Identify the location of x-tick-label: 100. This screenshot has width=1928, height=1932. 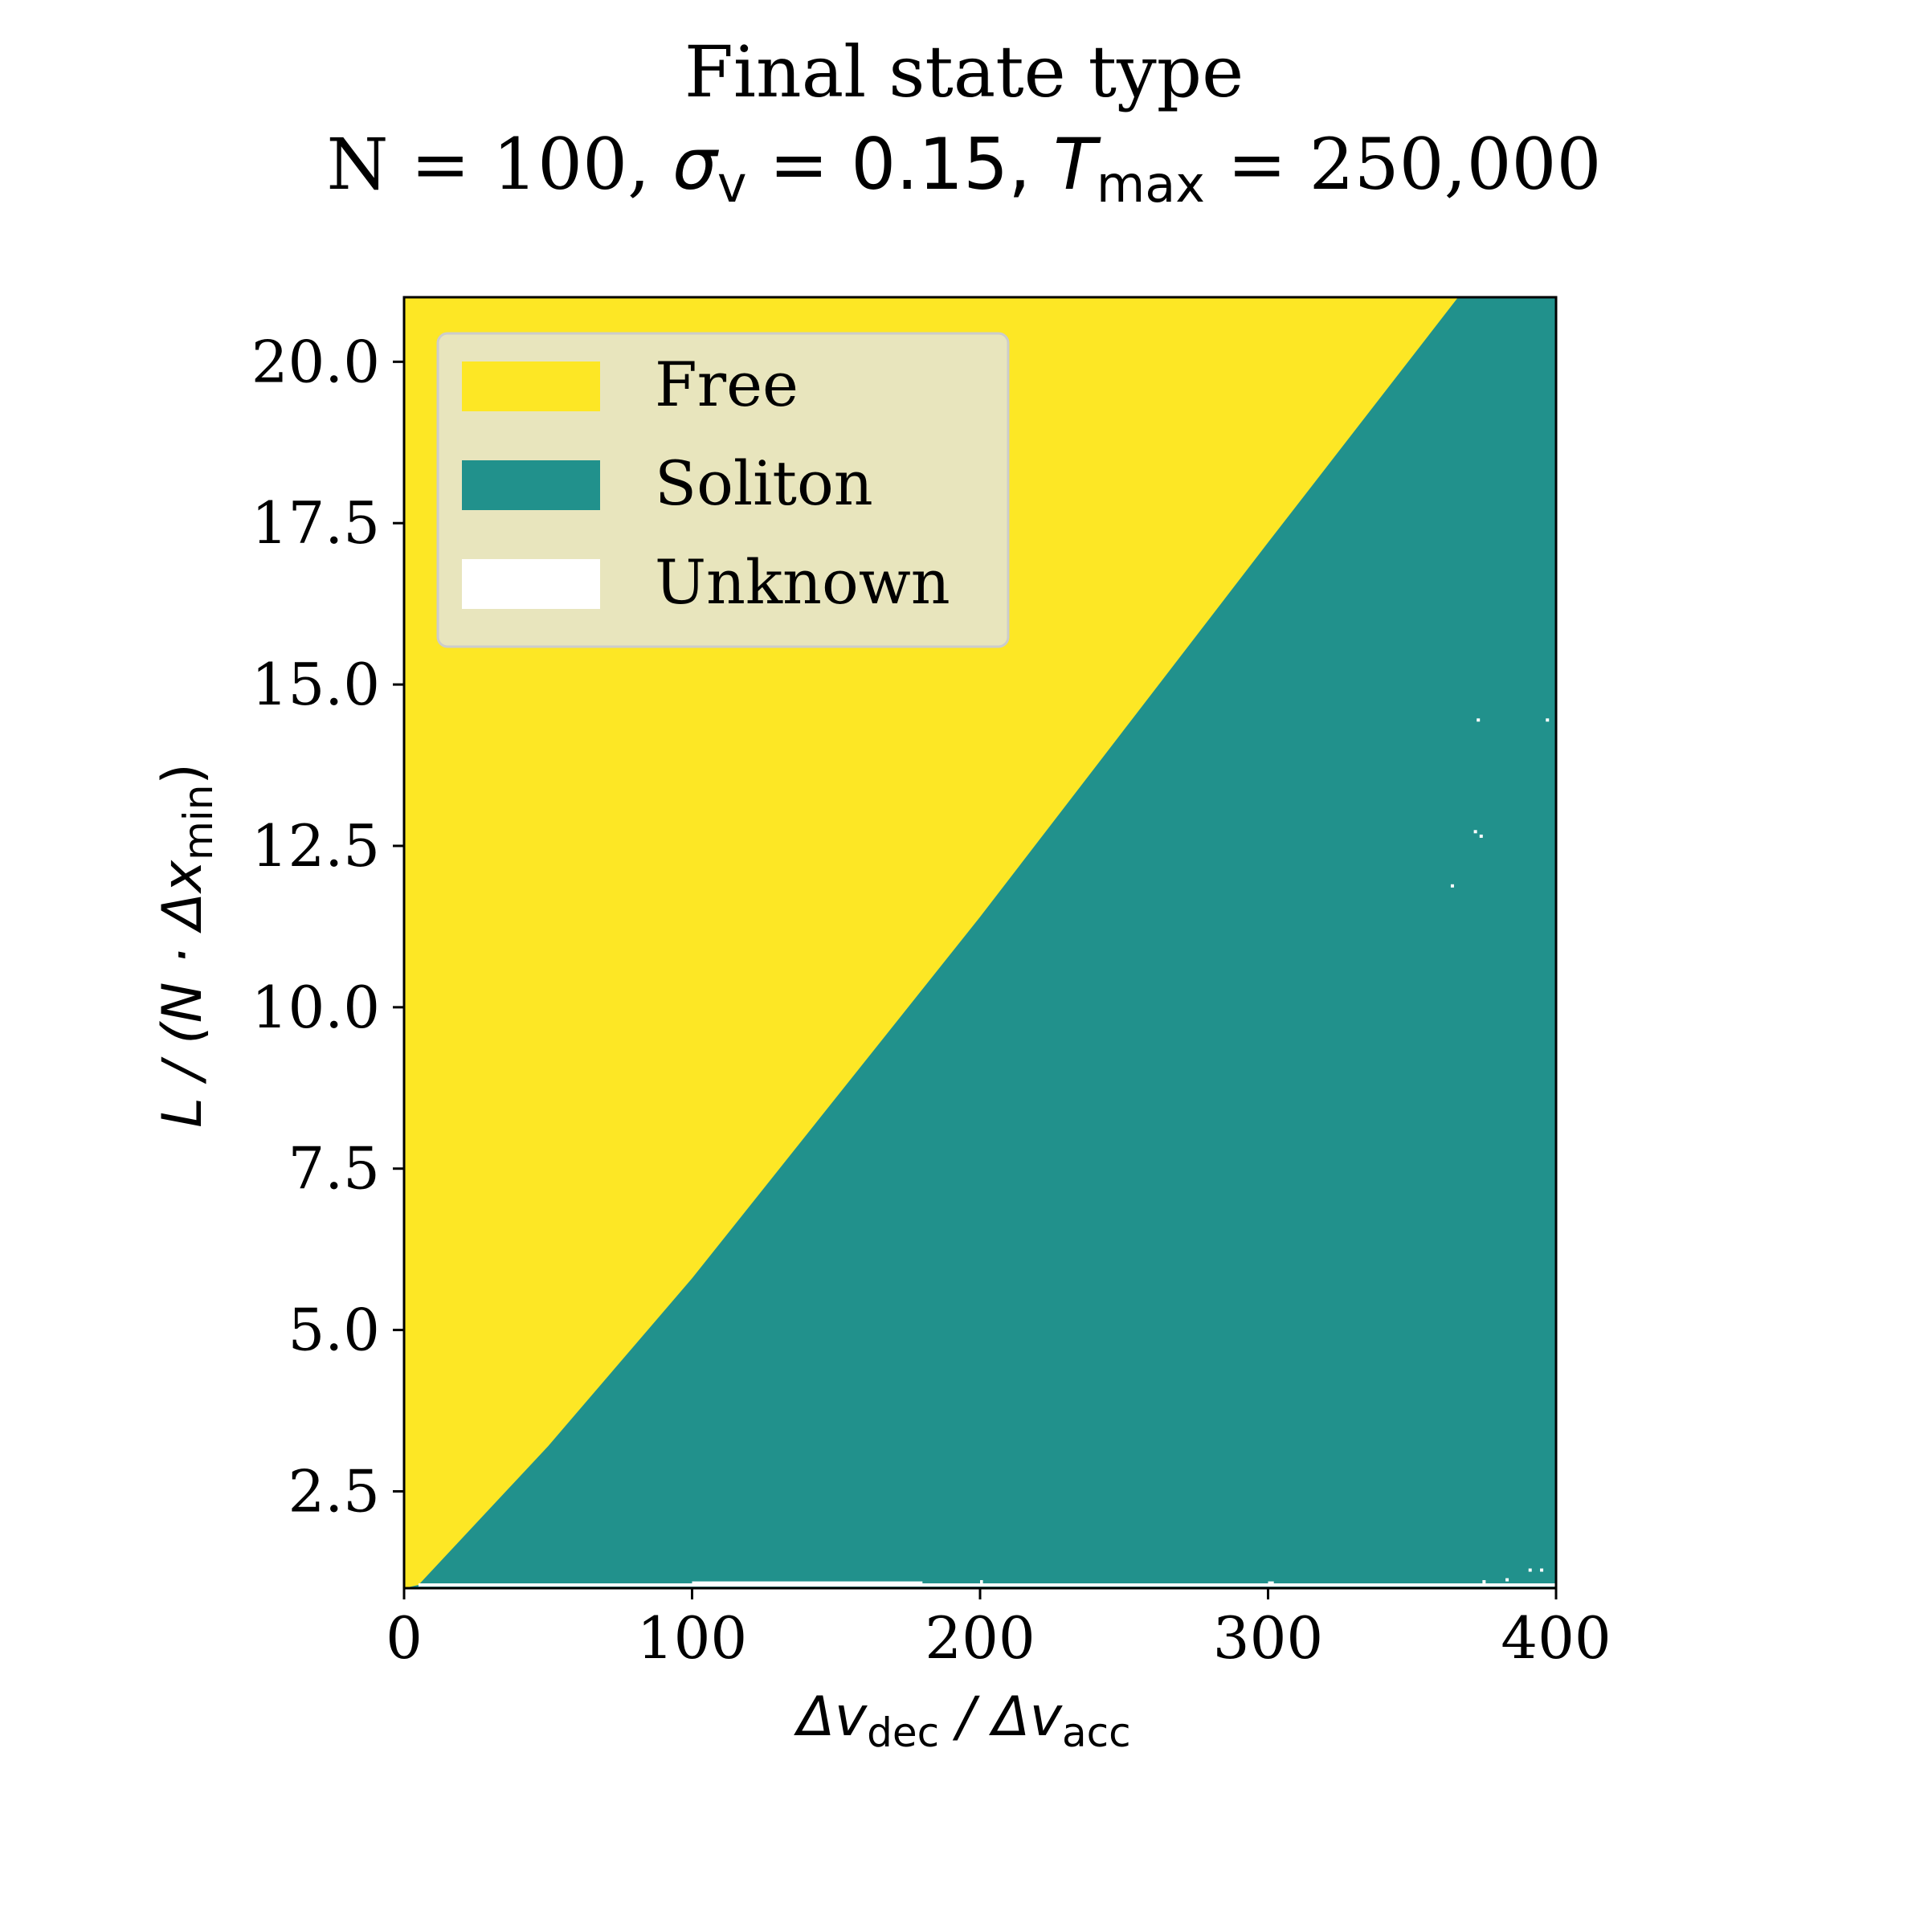
(692, 1638).